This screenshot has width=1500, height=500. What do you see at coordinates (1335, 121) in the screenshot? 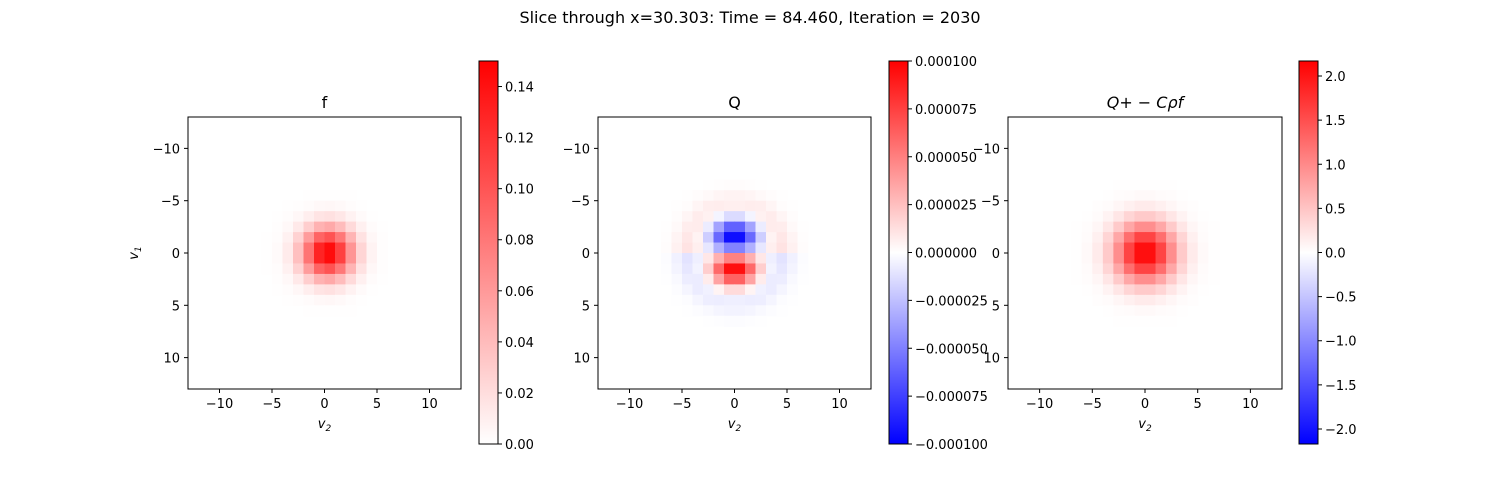
I see `colorbar-tick-label: 1.5` at bounding box center [1335, 121].